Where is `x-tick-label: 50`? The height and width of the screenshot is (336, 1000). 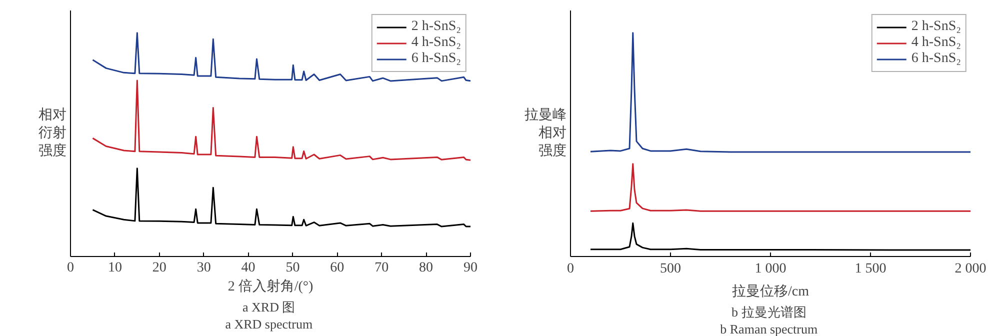 x-tick-label: 50 is located at coordinates (293, 268).